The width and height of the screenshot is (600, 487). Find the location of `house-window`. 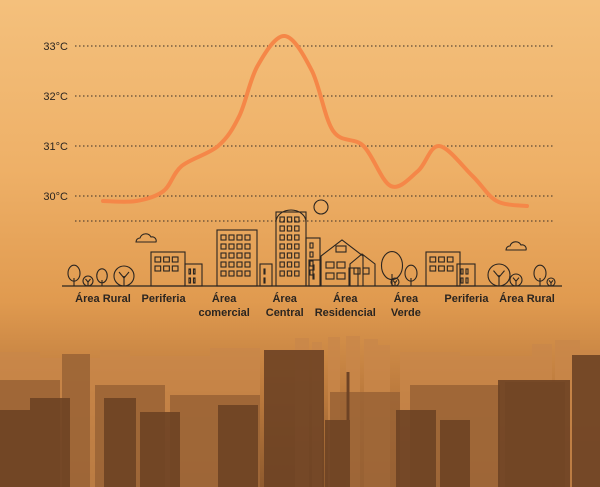

house-window is located at coordinates (341, 249).